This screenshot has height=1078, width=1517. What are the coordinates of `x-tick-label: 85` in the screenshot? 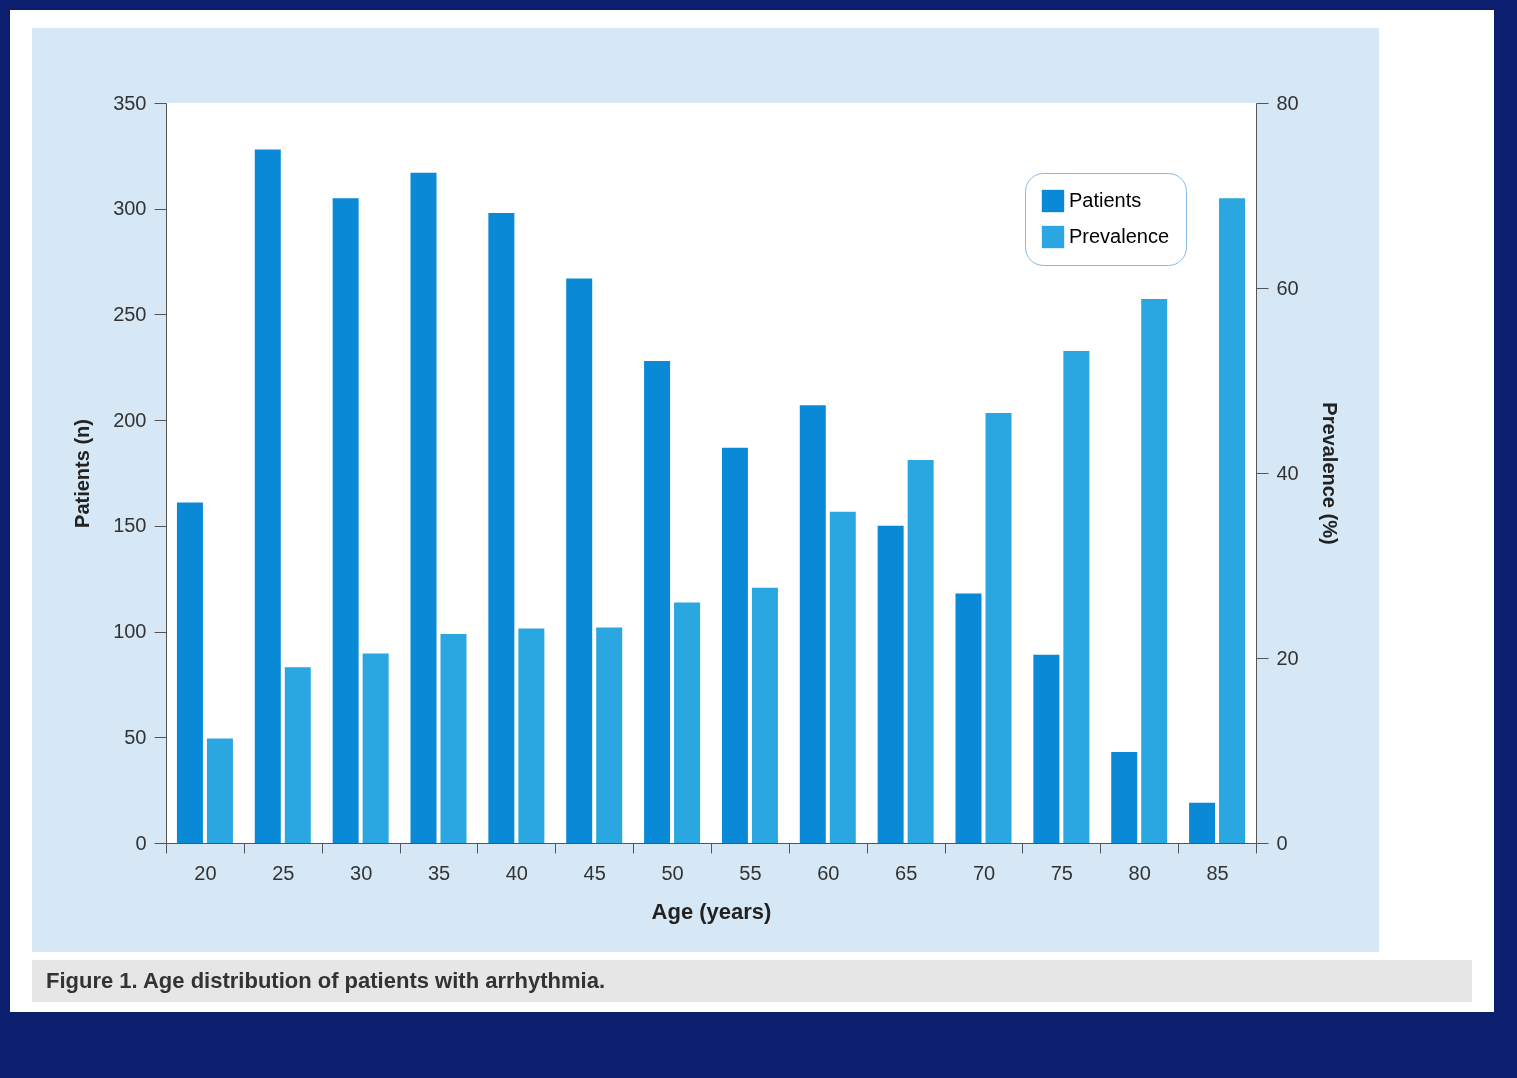 It's located at (1217, 872).